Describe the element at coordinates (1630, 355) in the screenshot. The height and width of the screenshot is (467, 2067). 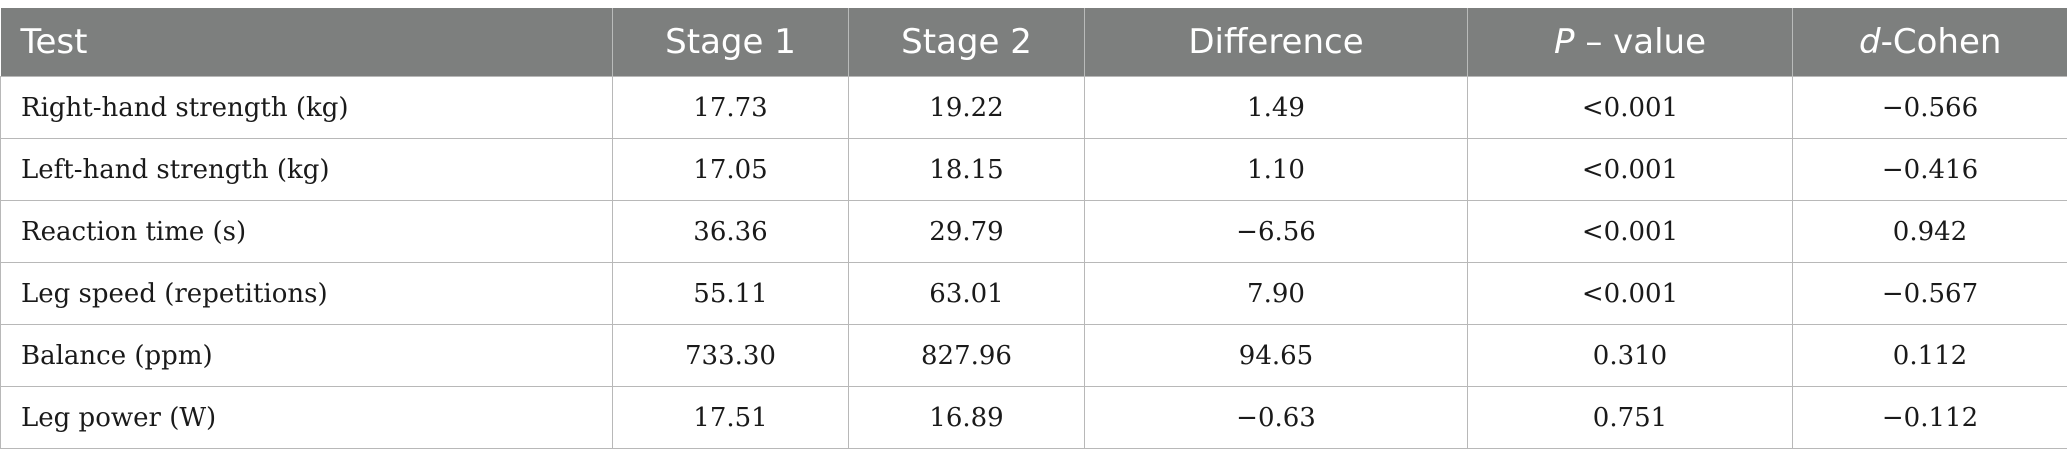
I see `cell-p-value: 0.310` at that location.